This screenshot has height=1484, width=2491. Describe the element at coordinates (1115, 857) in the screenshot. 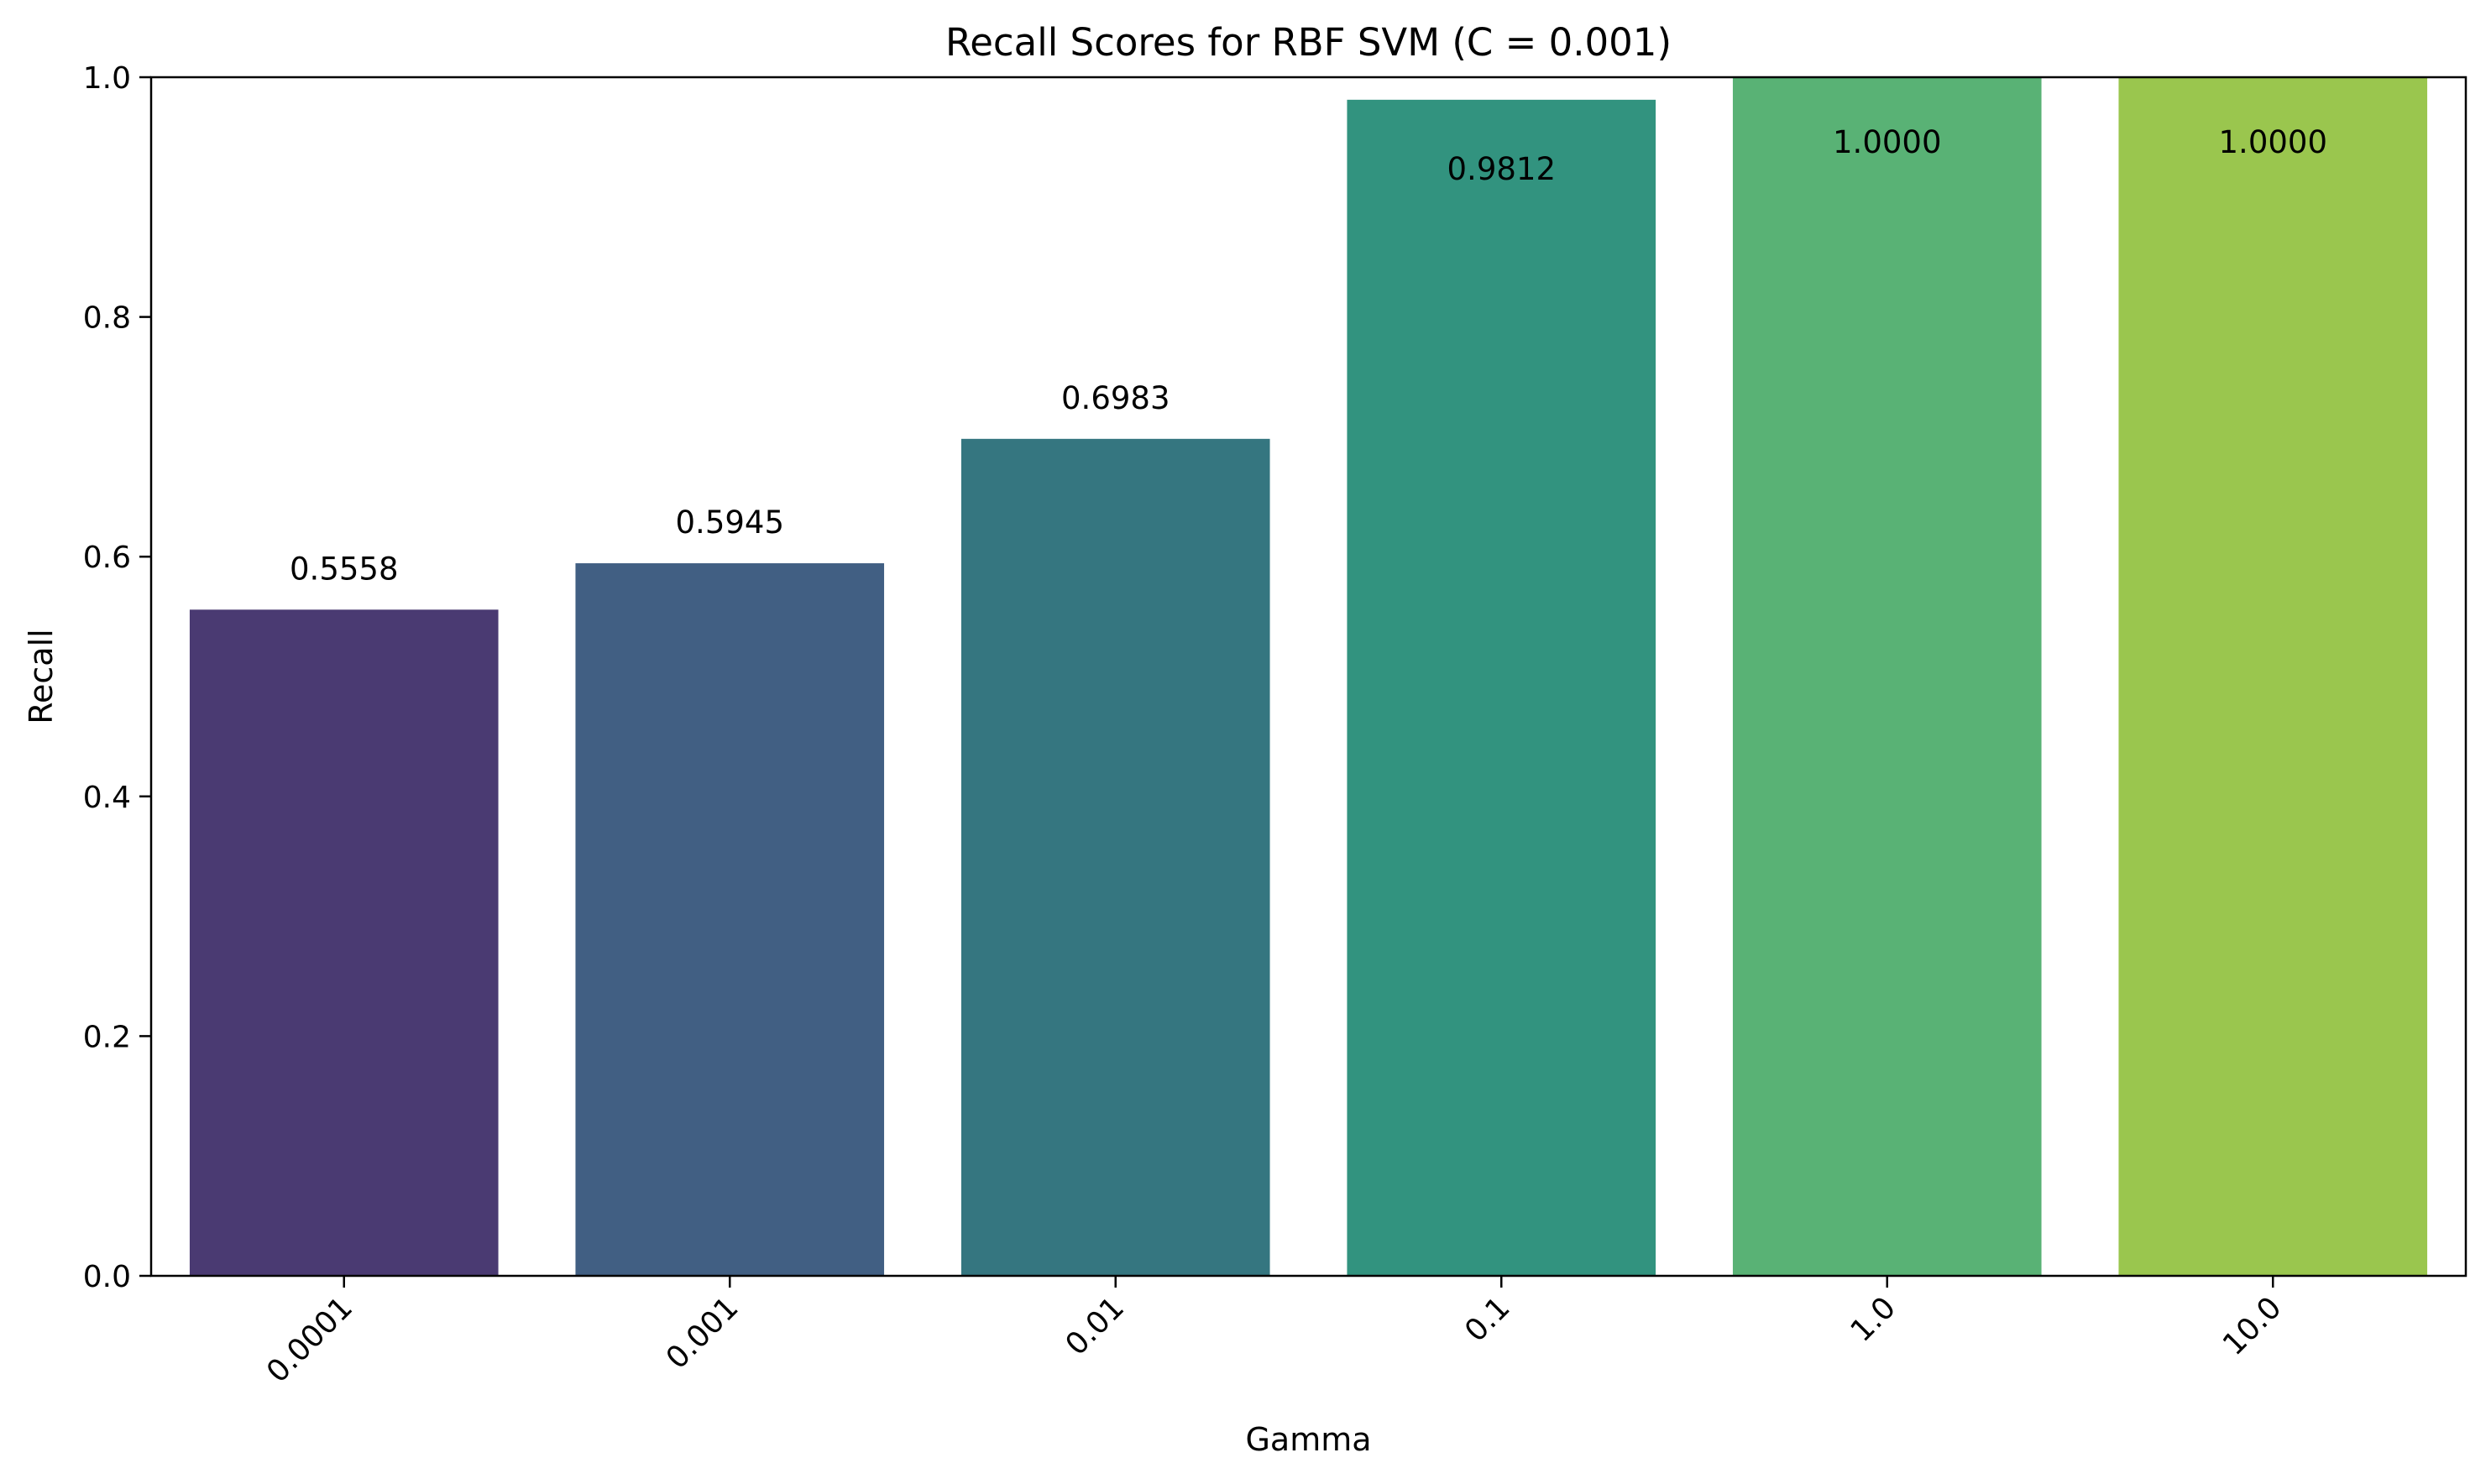

I see `bar-0.01` at that location.